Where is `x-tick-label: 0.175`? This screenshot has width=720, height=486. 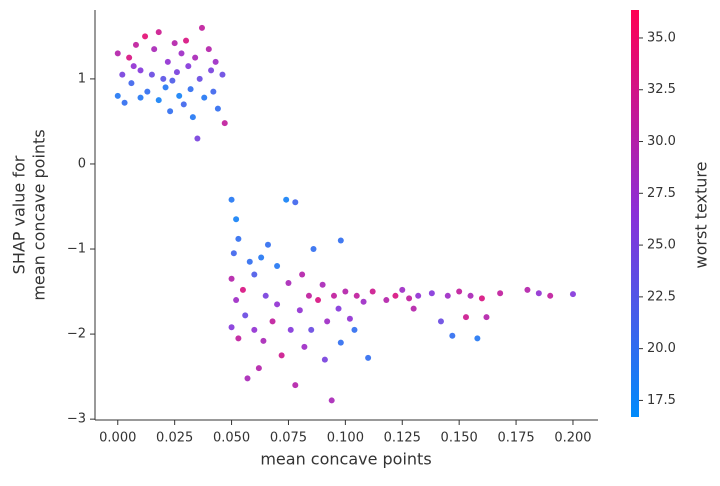
x-tick-label: 0.175 is located at coordinates (515, 438).